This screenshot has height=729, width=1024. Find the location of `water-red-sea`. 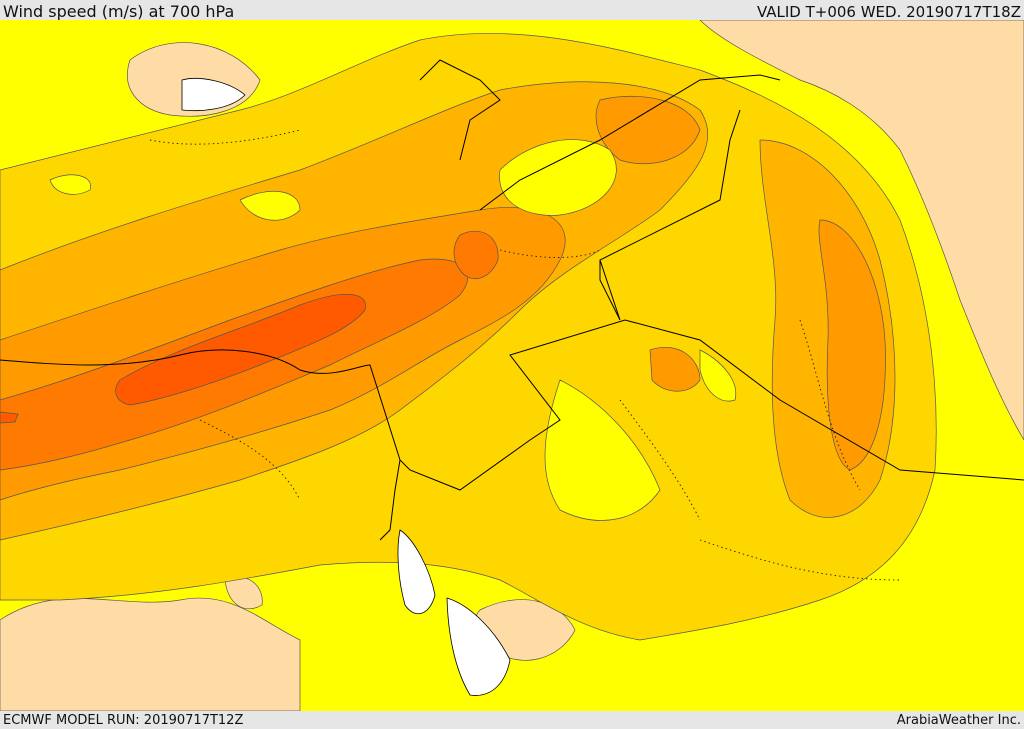

water-red-sea is located at coordinates (478, 646).